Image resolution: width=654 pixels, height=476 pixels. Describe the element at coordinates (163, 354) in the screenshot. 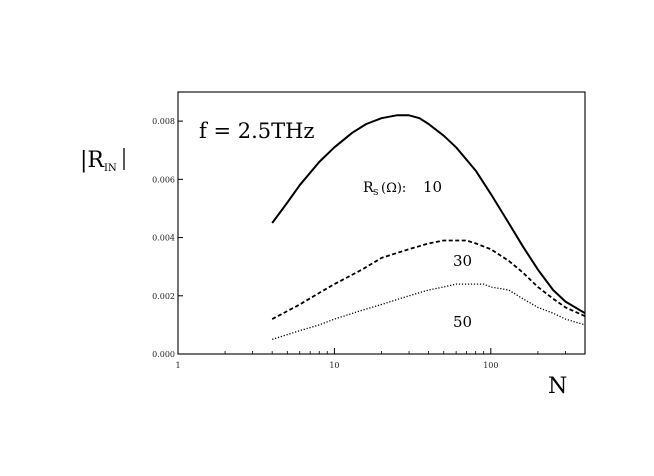

I see `y-tick-label-0: 0.000` at that location.